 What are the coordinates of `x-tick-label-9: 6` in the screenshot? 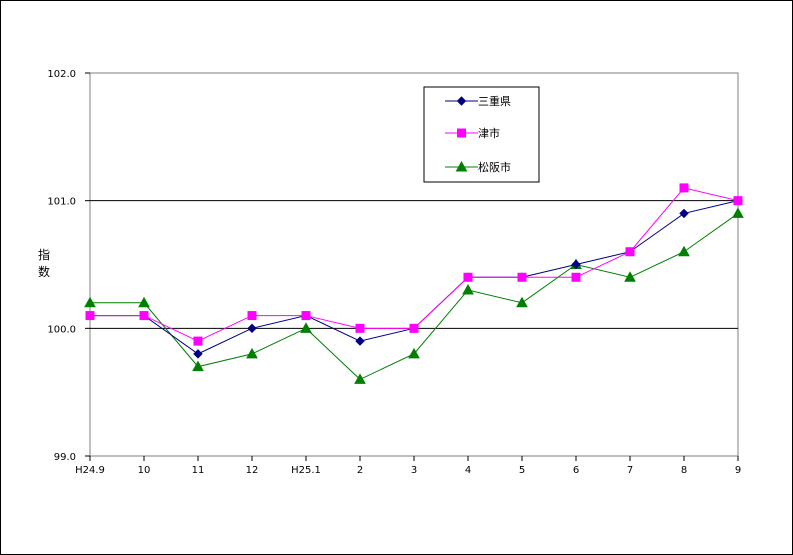 It's located at (576, 470).